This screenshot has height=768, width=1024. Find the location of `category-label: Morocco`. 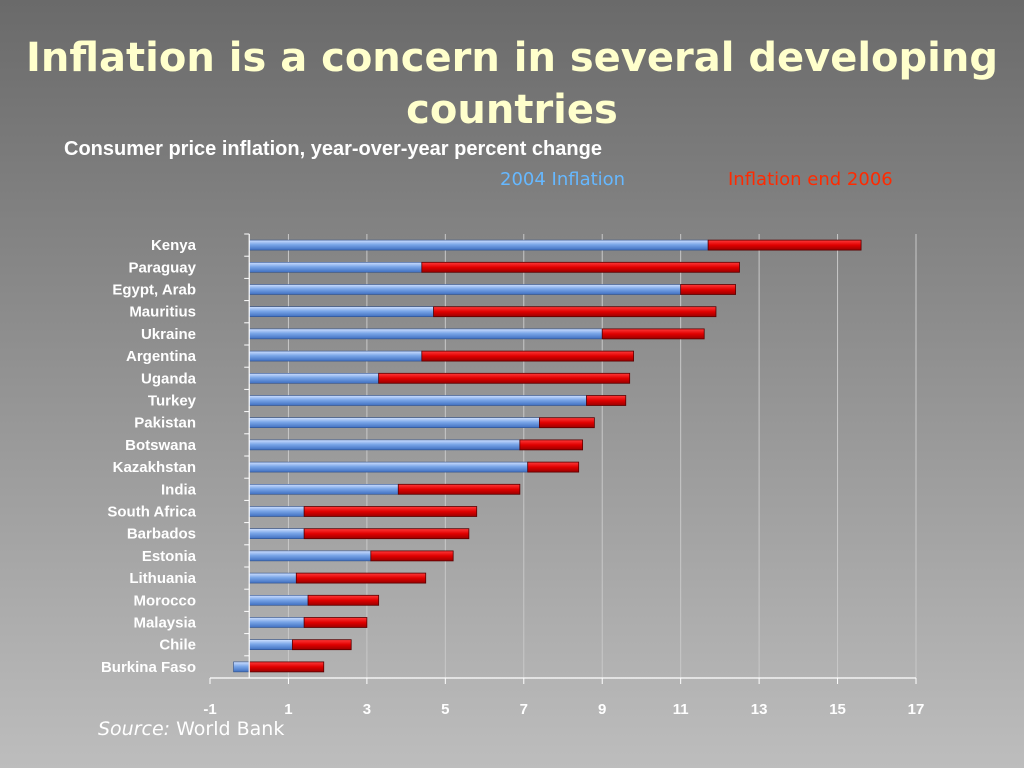

category-label: Morocco is located at coordinates (164, 600).